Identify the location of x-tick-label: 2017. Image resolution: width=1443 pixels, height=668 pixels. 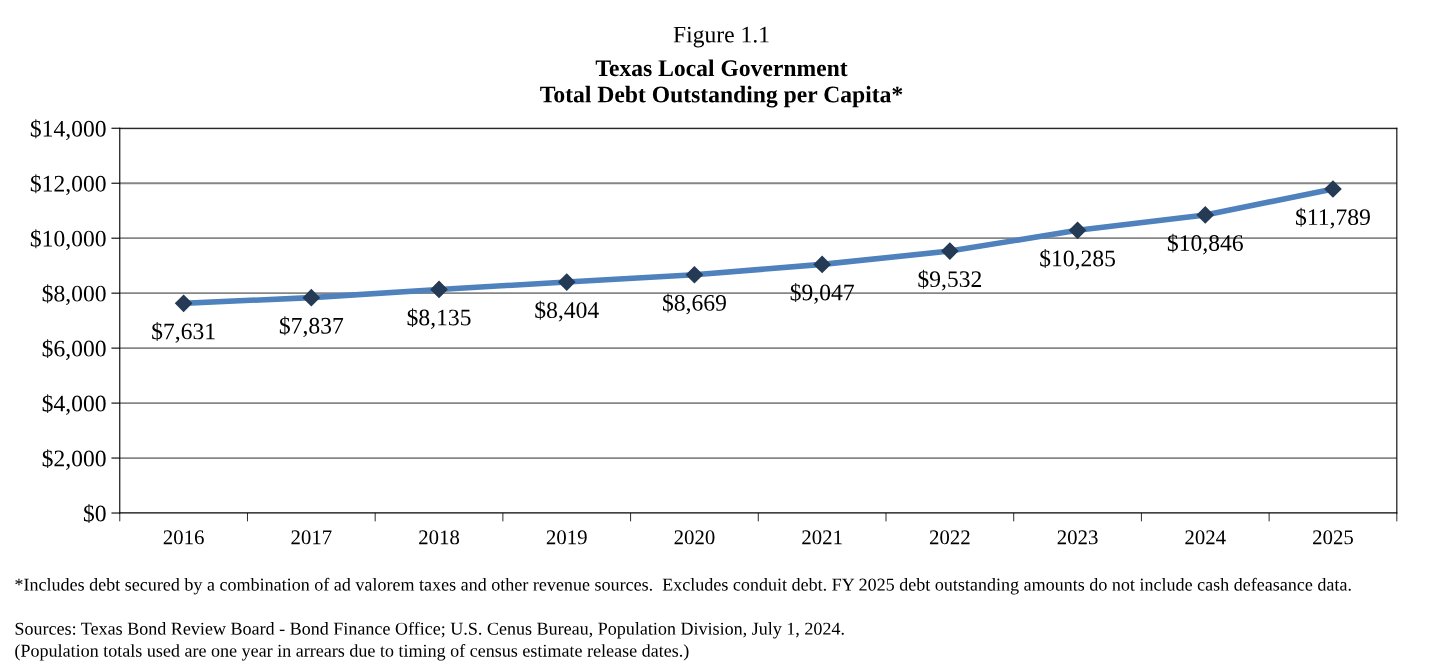
(311, 537).